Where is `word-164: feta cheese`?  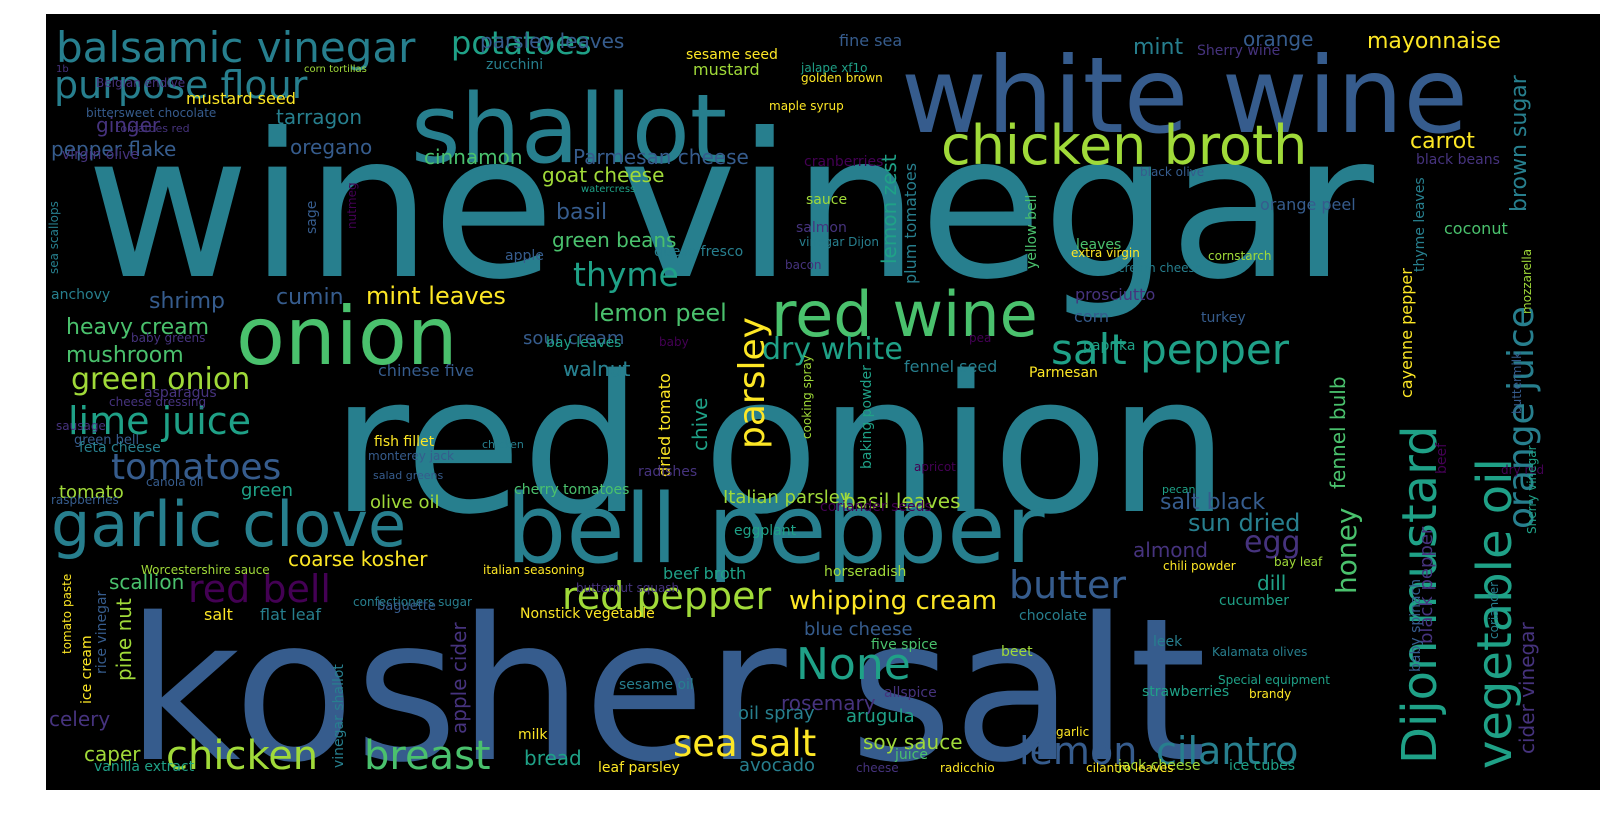 word-164: feta cheese is located at coordinates (120, 448).